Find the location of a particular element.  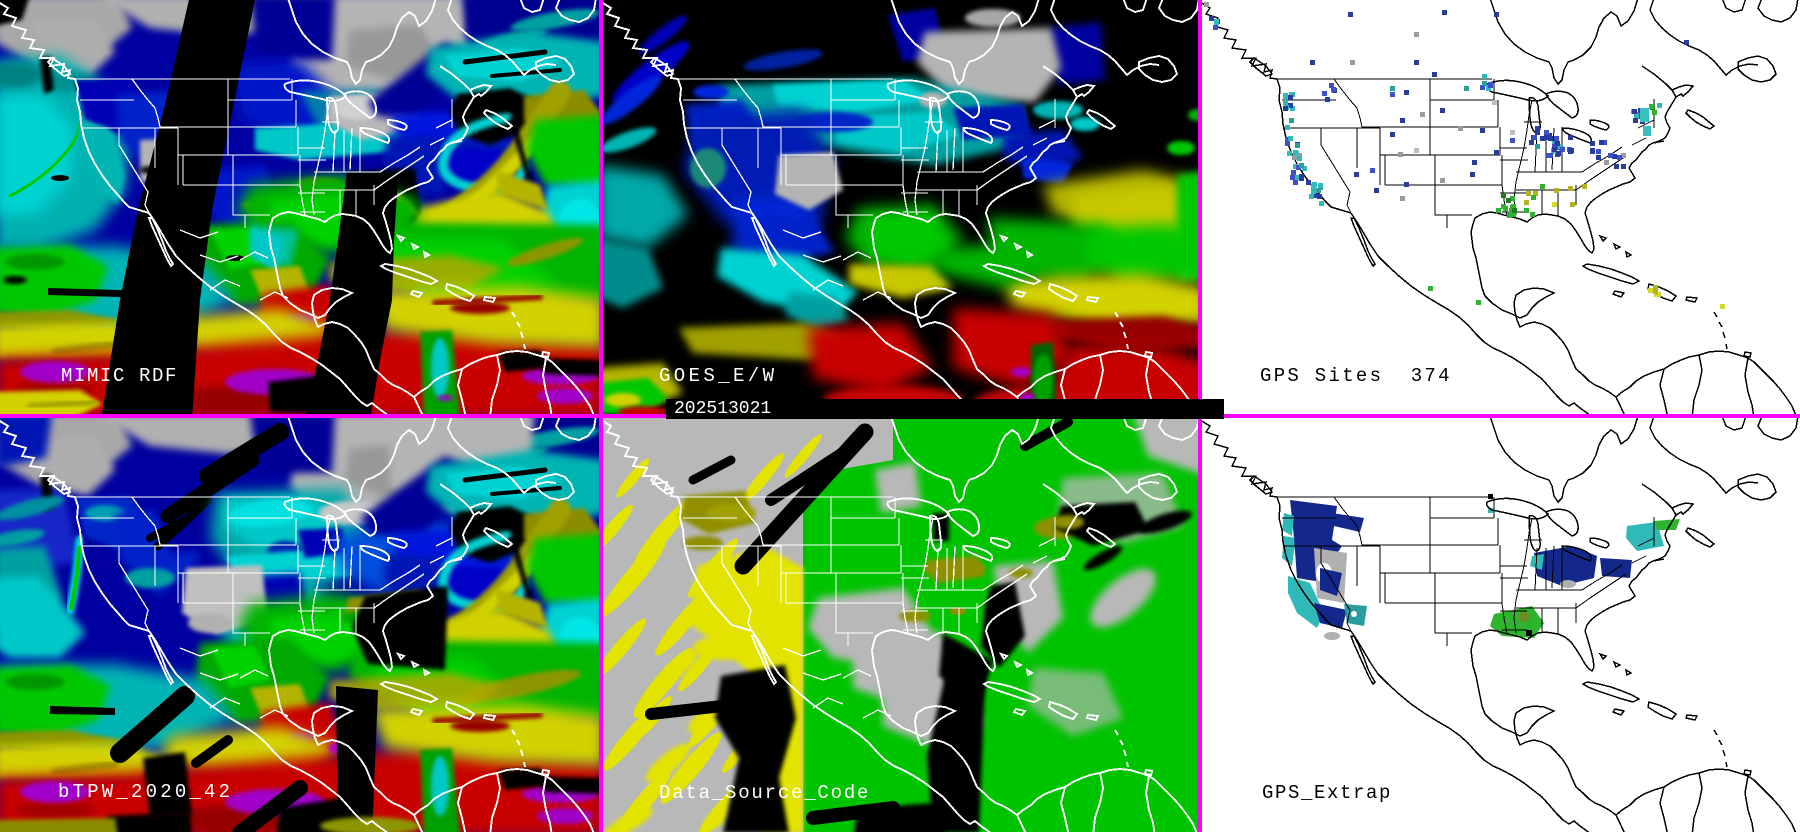

svg-text: GPS Sites 374 is located at coordinates (1356, 376).